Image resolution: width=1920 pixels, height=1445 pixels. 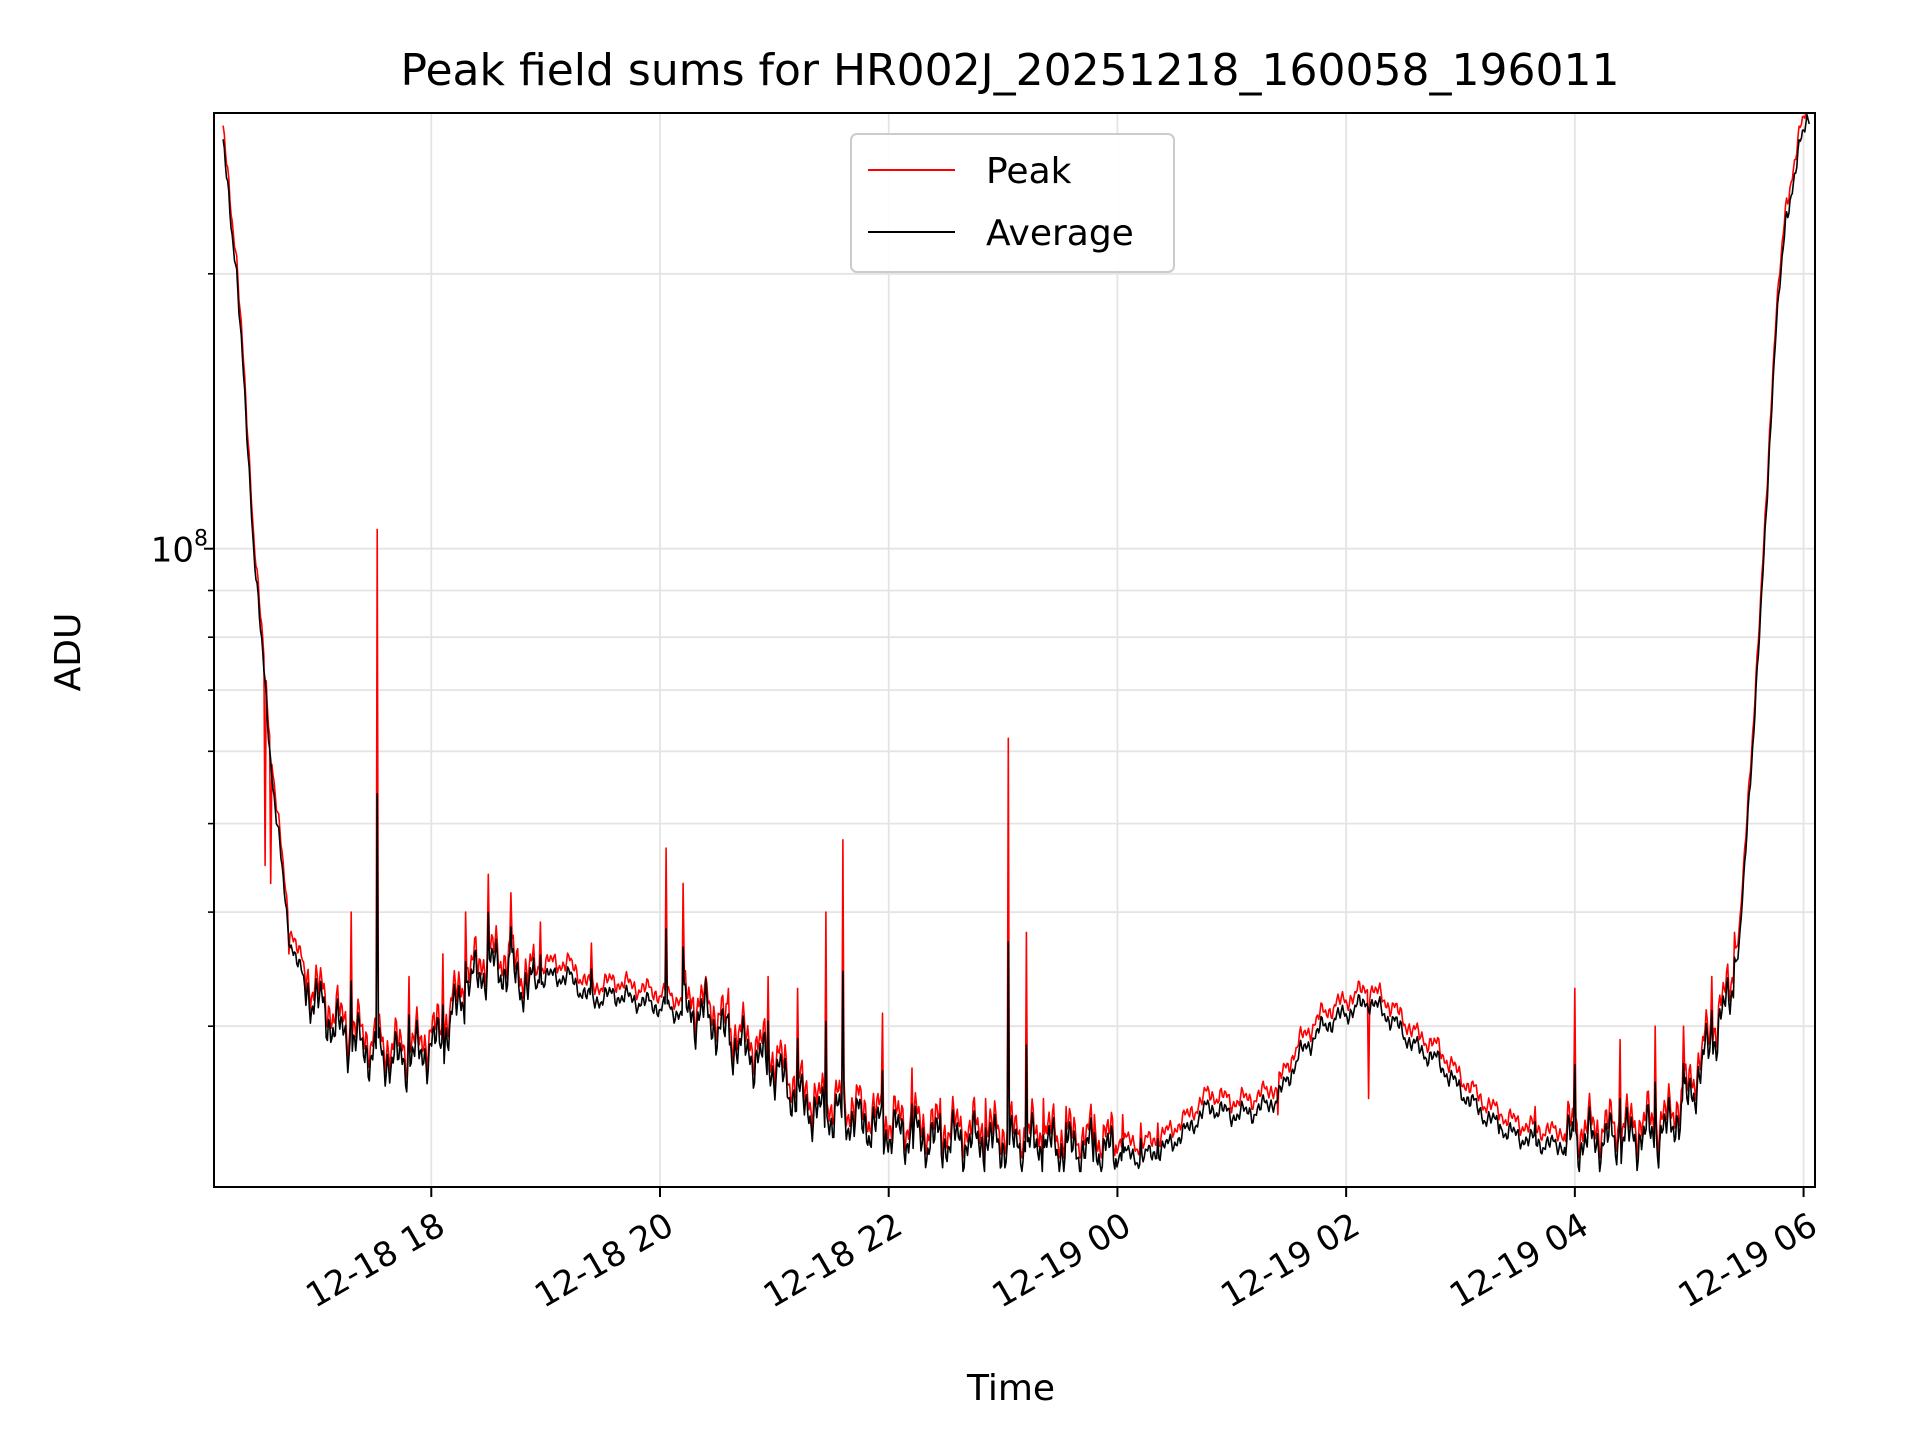 What do you see at coordinates (1010, 1388) in the screenshot?
I see `x-axis-label: Time` at bounding box center [1010, 1388].